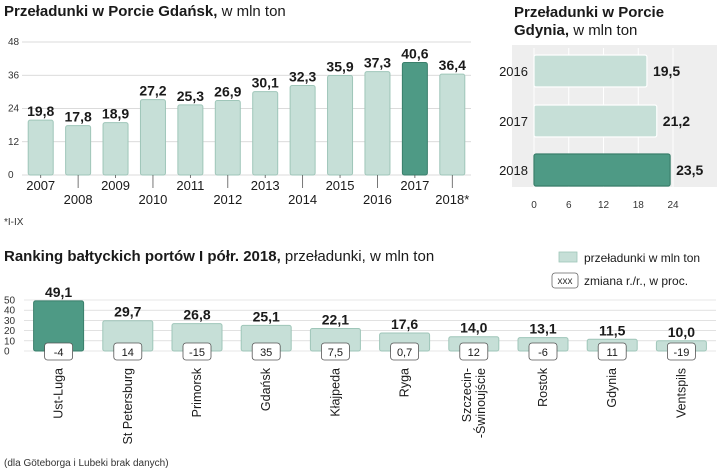 This screenshot has height=471, width=720. Describe the element at coordinates (10, 331) in the screenshot. I see `ranking-ytick: 20` at that location.